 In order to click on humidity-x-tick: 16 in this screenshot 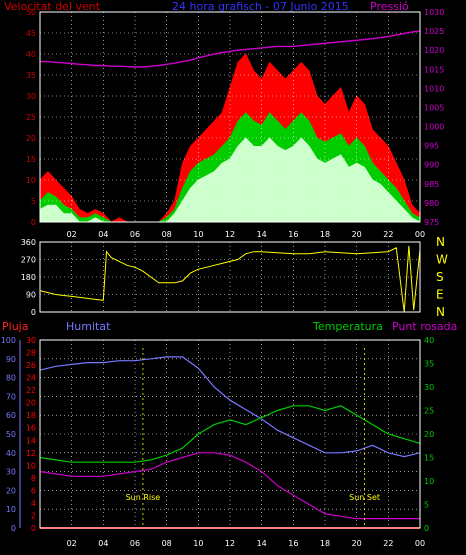, I will do `click(293, 543)`.